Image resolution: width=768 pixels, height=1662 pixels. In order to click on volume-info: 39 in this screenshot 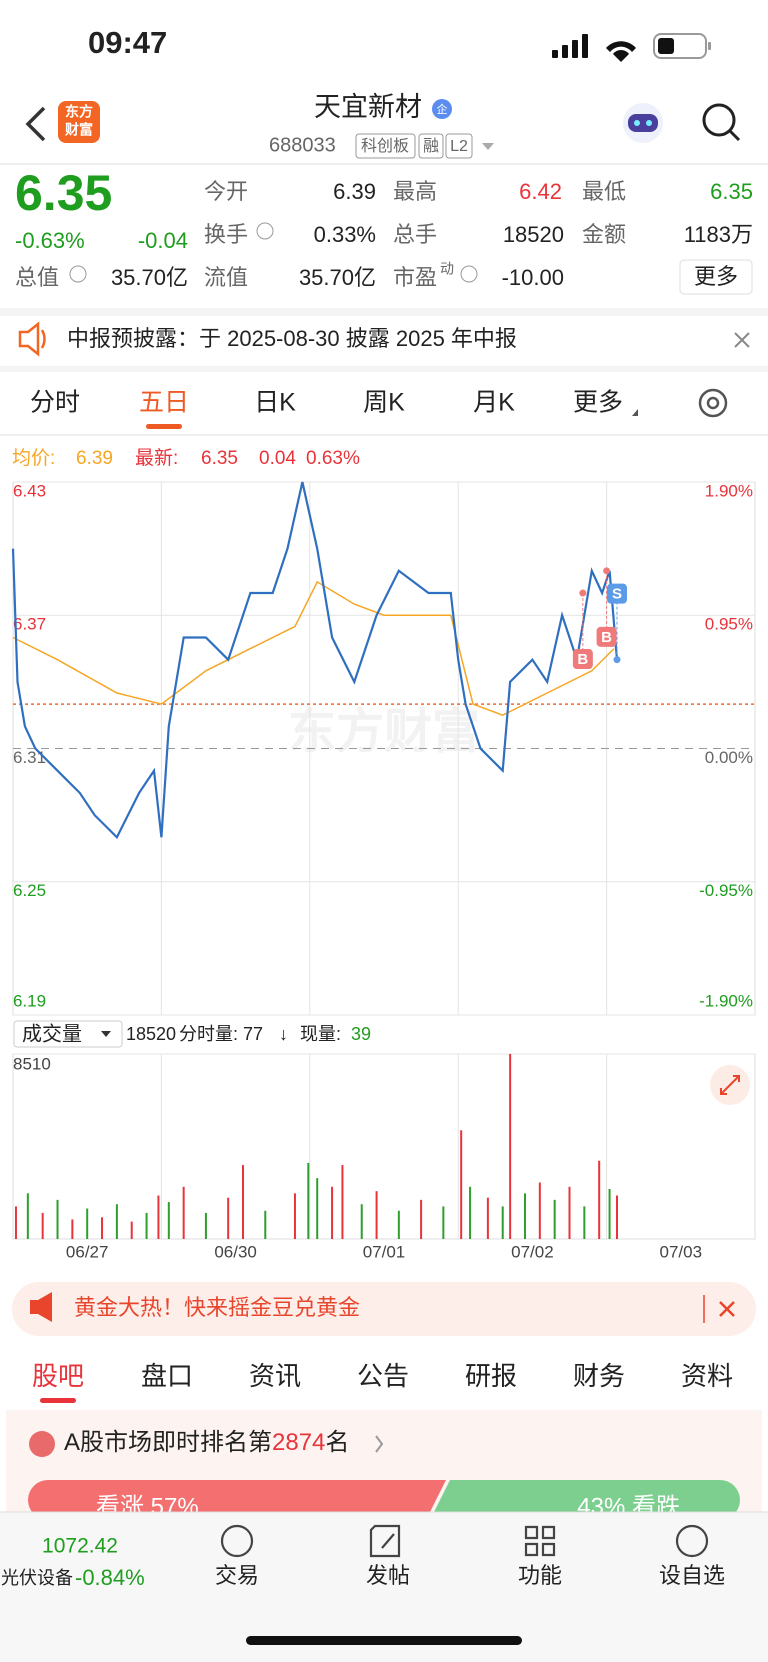, I will do `click(361, 1034)`.